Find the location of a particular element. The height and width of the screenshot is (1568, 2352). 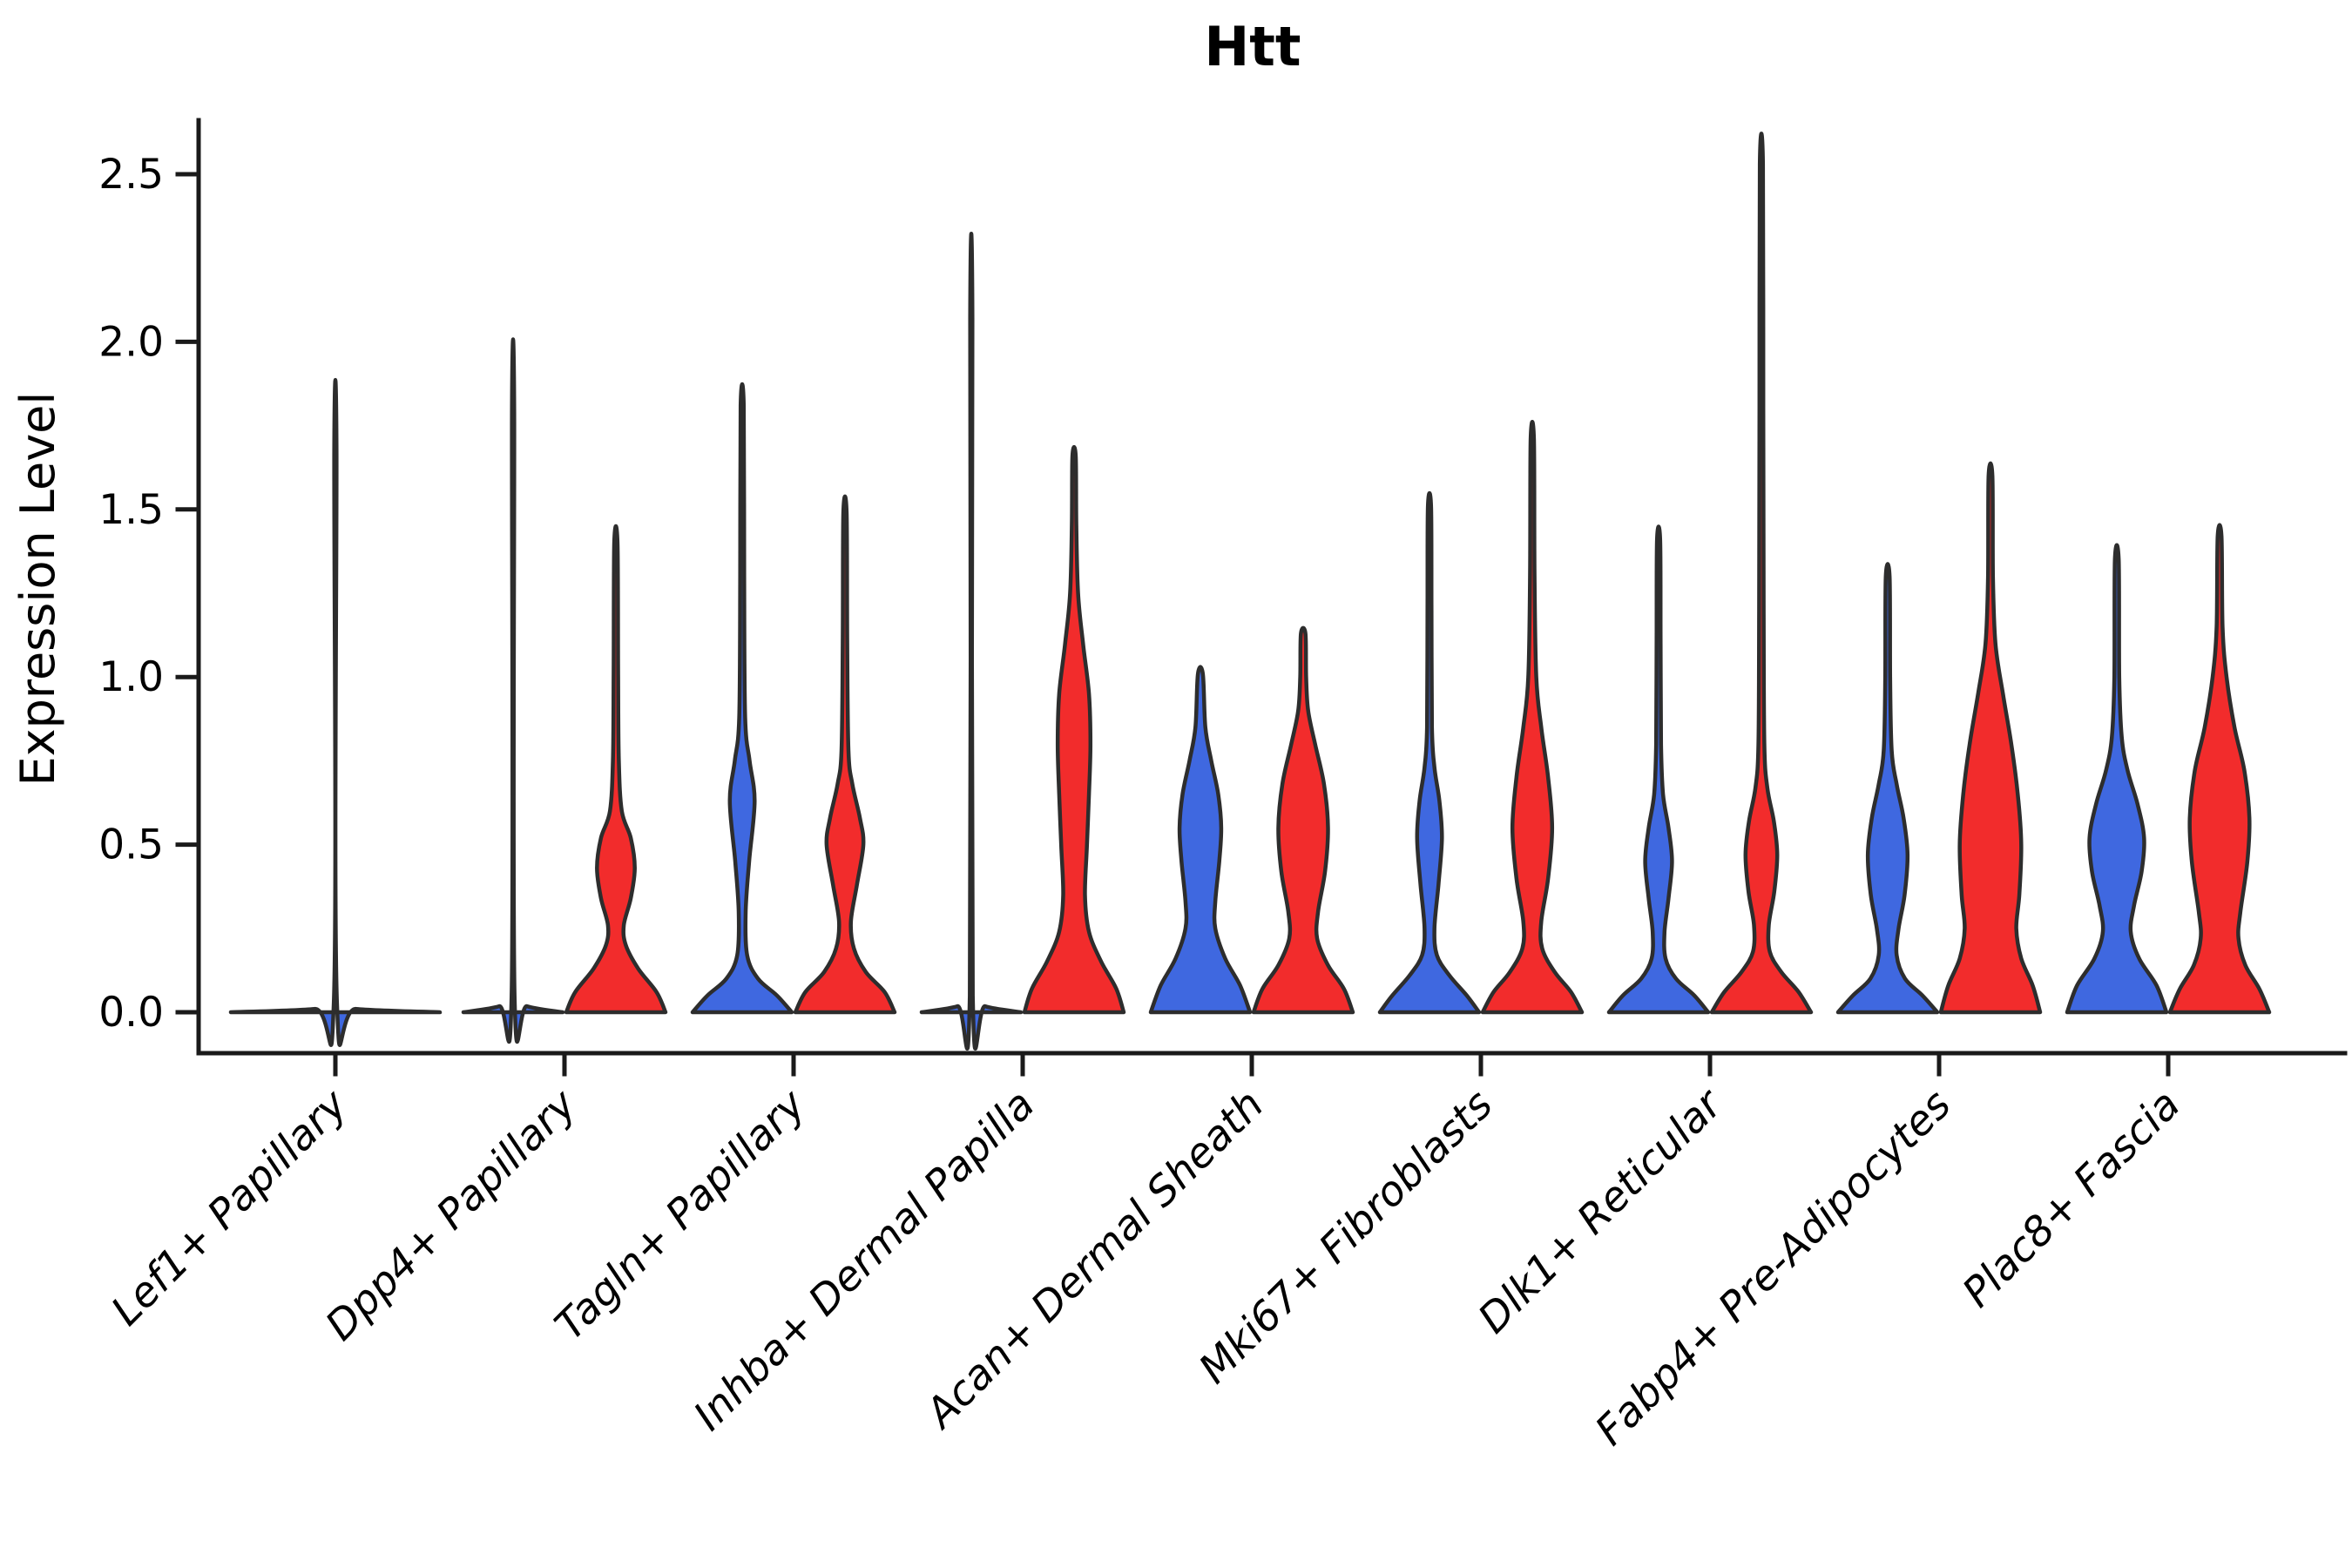

y-tick-label: 1.5 is located at coordinates (131, 510).